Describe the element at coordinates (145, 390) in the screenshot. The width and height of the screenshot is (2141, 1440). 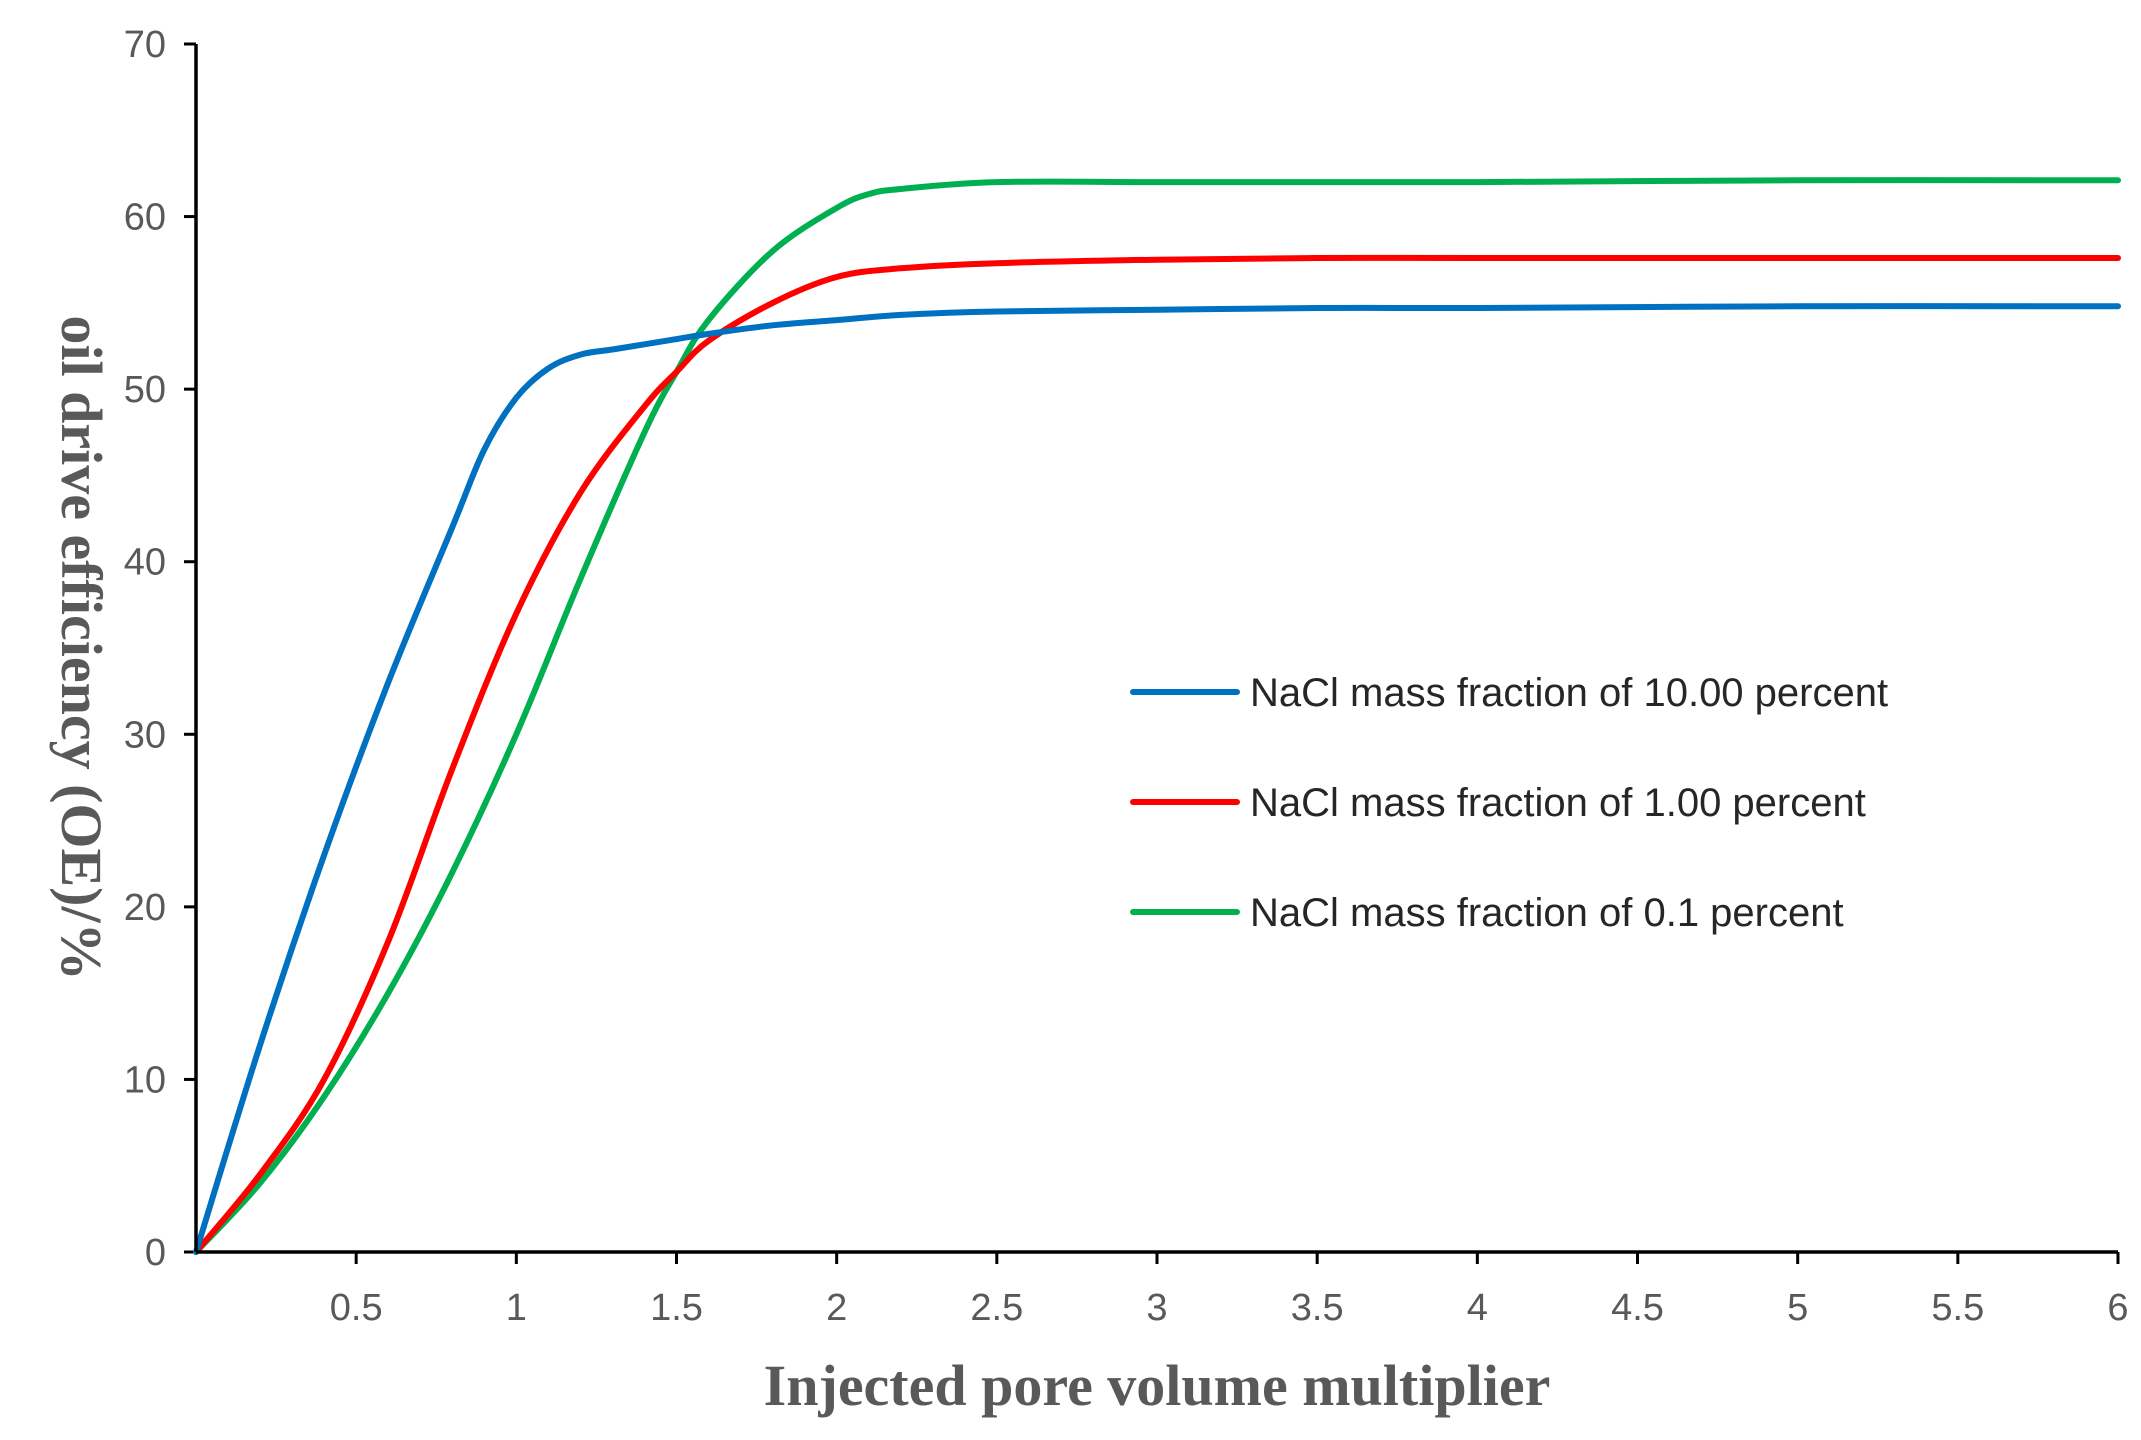
I see `y-tick-label: 50` at that location.